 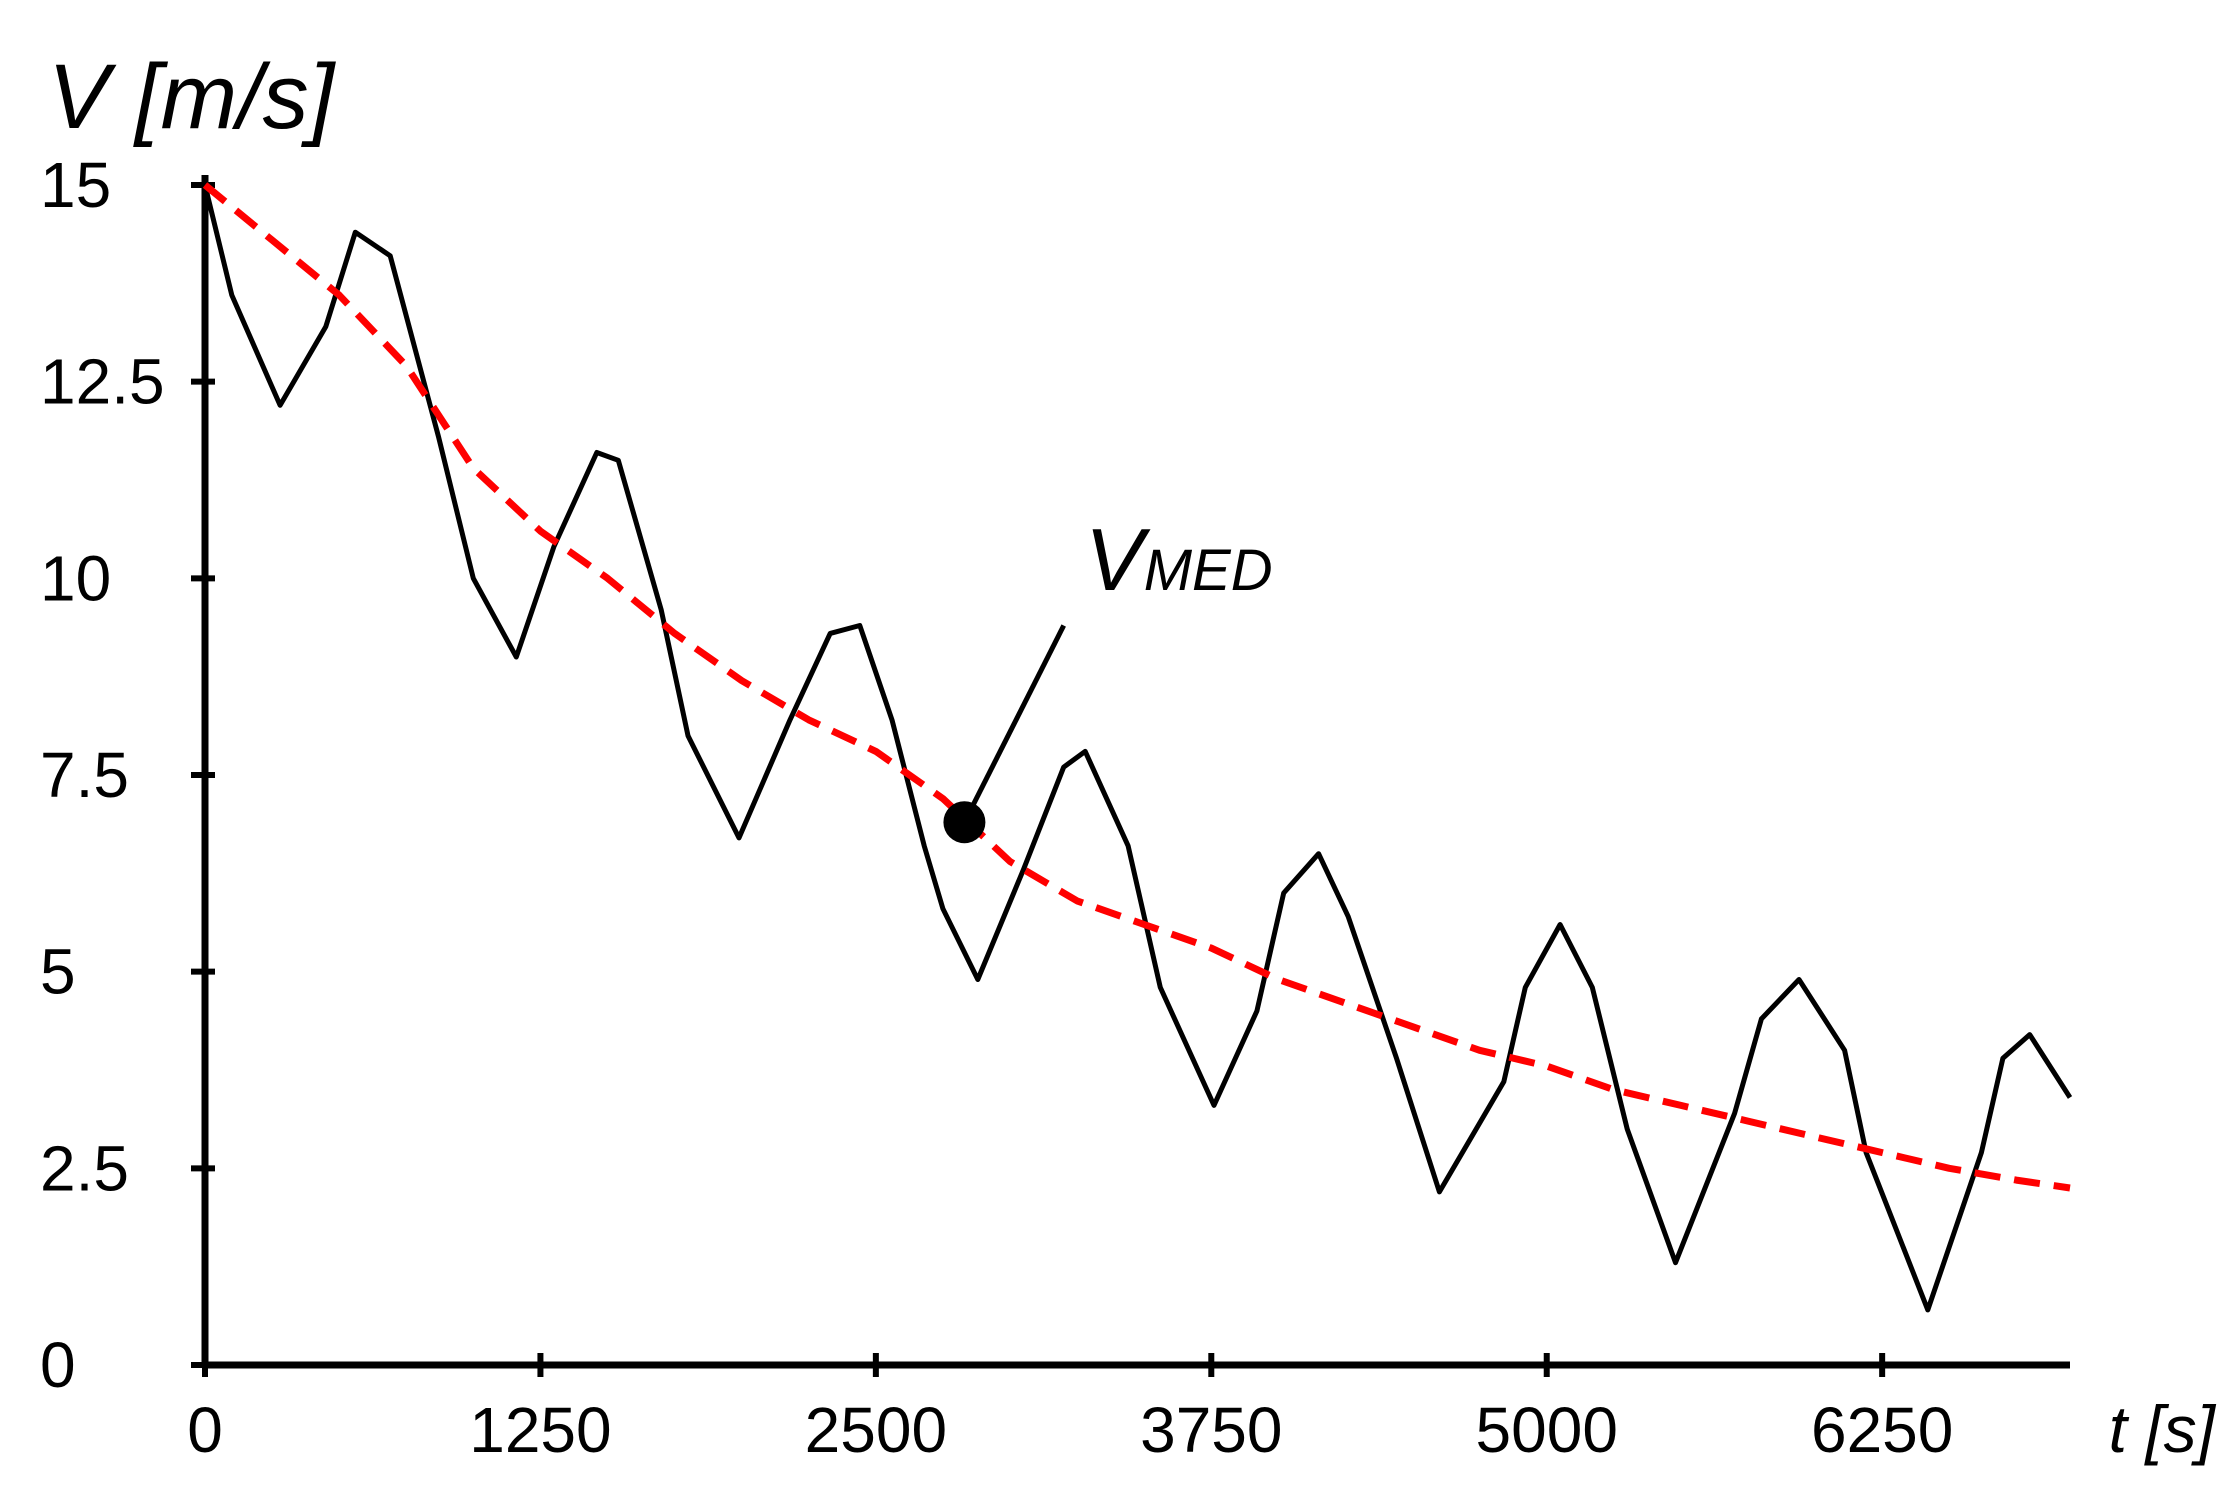 I want to click on y-axis-title: V [m/s], so click(x=192, y=97).